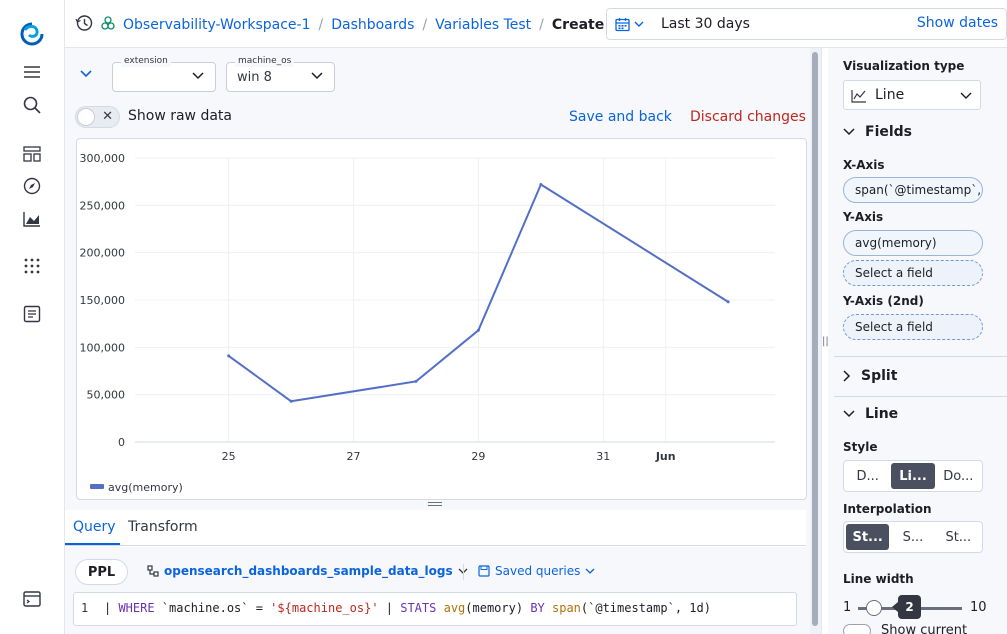 Image resolution: width=1007 pixels, height=634 pixels. I want to click on code-token, so click(439, 608).